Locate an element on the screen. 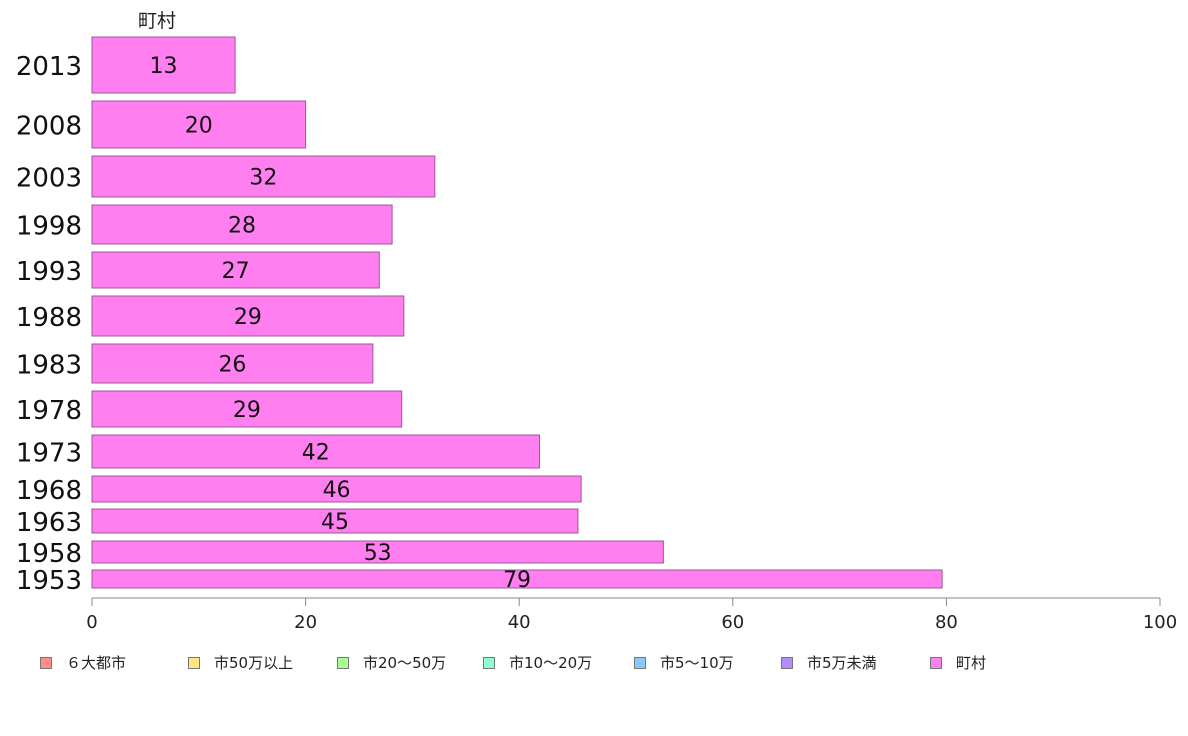 This screenshot has height=736, width=1188. y-tick-label: 1958 is located at coordinates (49, 554).